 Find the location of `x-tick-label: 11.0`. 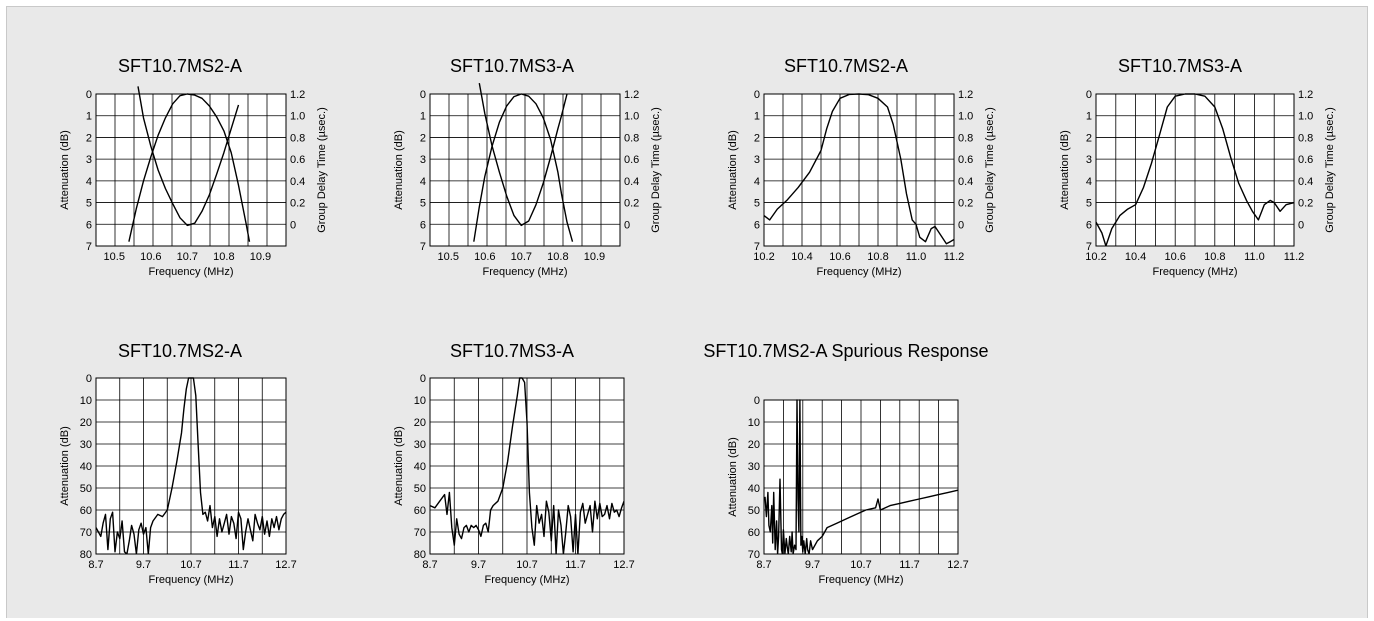

x-tick-label: 11.0 is located at coordinates (1254, 257).